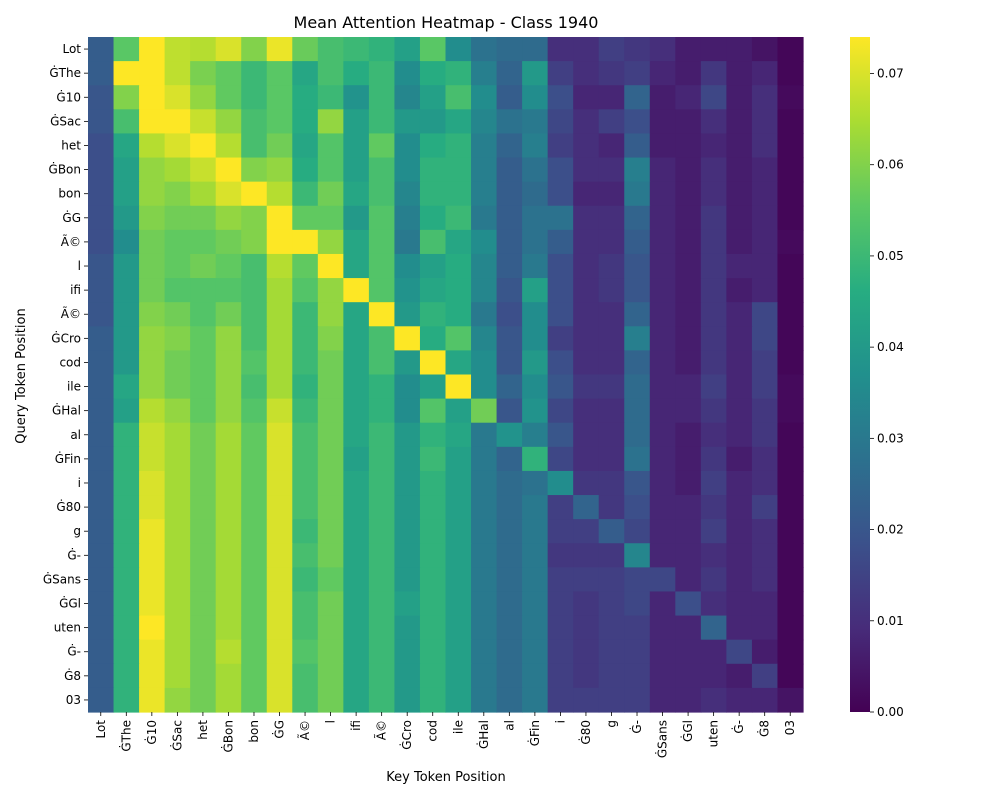 This screenshot has width=1000, height=800. Describe the element at coordinates (65, 120) in the screenshot. I see `y-tick-label: ĠSac` at that location.